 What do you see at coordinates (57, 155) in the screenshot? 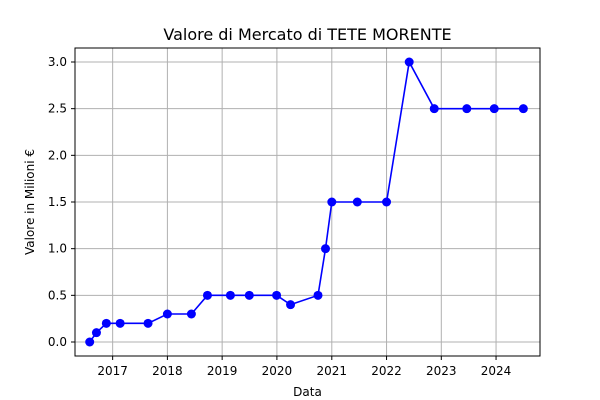
I see `y-tick-label: 2.0` at bounding box center [57, 155].